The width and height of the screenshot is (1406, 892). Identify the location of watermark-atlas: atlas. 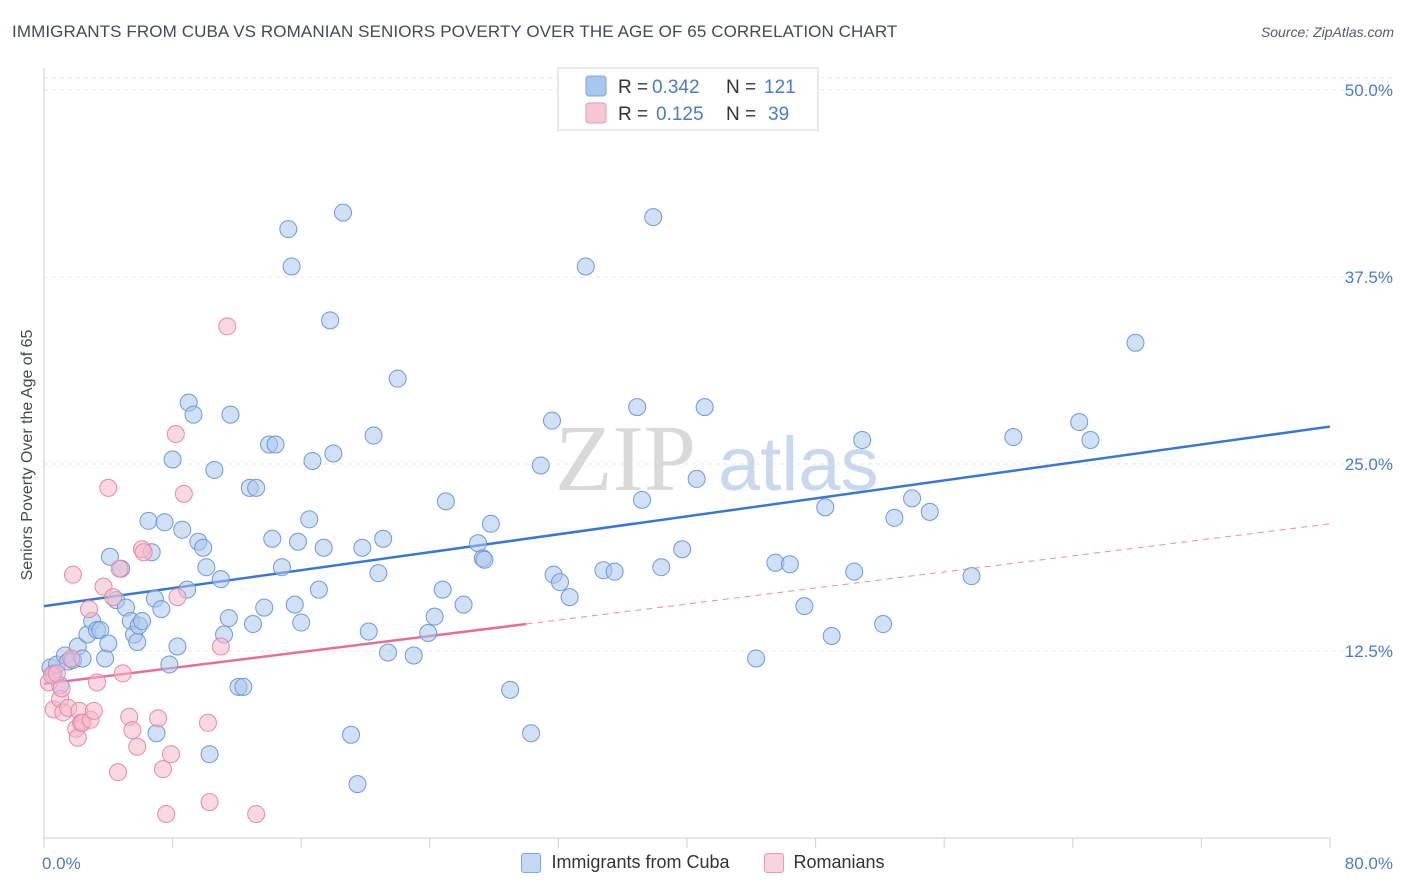
(798, 464).